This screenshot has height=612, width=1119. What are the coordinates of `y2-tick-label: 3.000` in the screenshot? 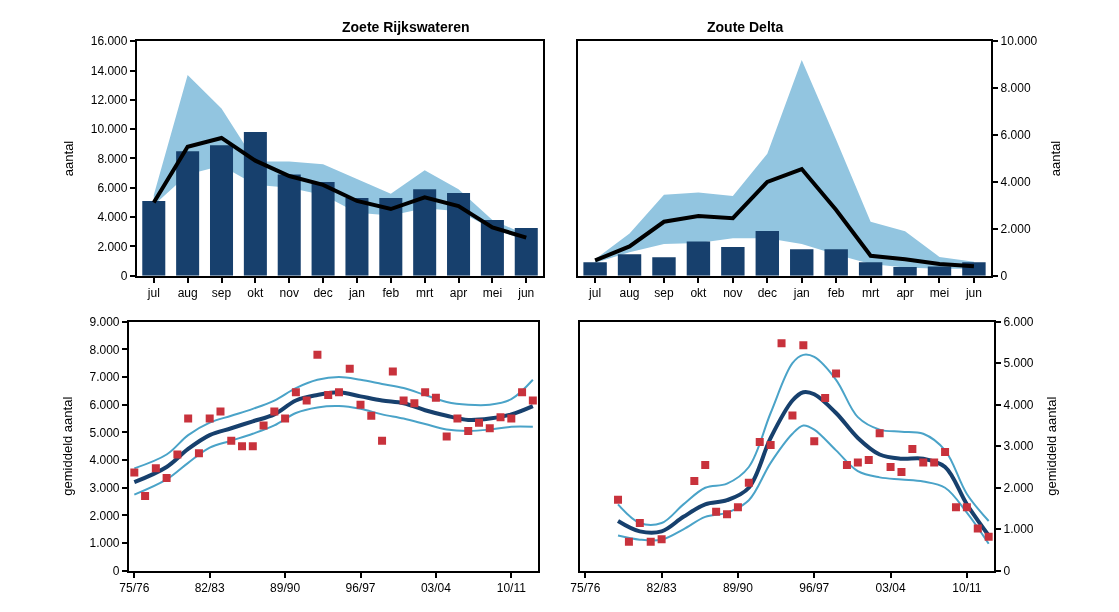 It's located at (1018, 446).